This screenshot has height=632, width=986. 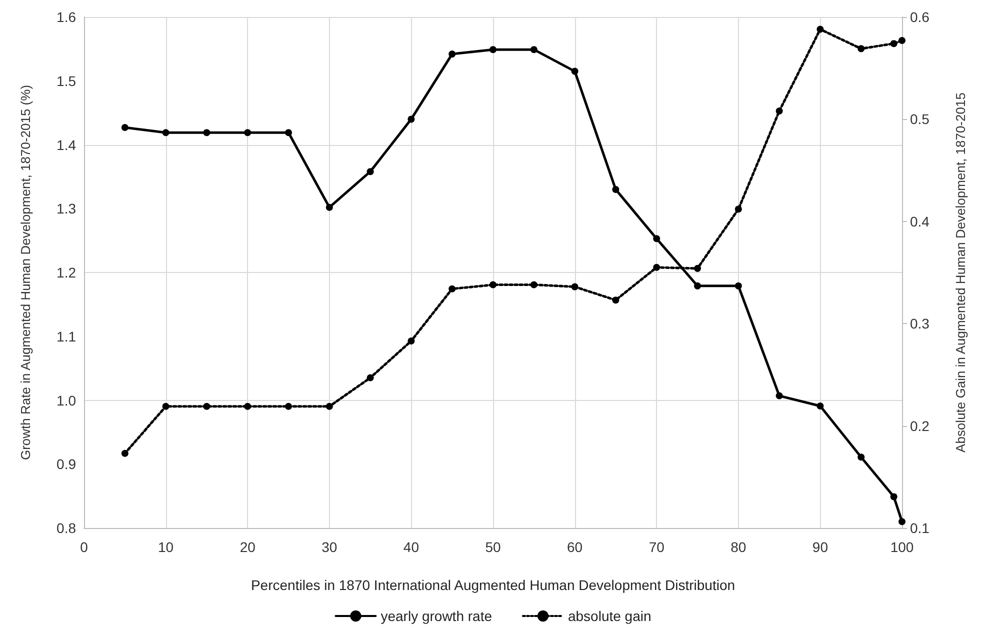 I want to click on x-tick-label: 20, so click(x=248, y=547).